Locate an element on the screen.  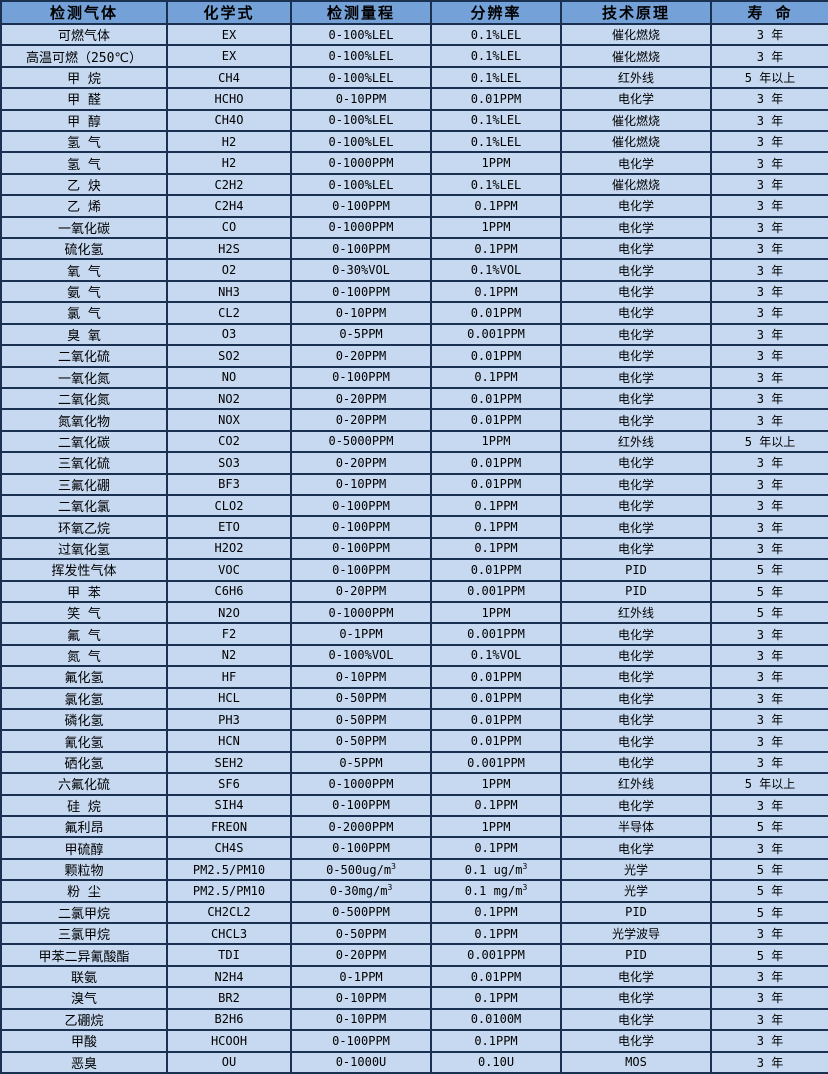
table-row: 可燃气体 EX 0-100%LEL 0.1%LEL 催化燃烧 3 年 is located at coordinates (414, 34).